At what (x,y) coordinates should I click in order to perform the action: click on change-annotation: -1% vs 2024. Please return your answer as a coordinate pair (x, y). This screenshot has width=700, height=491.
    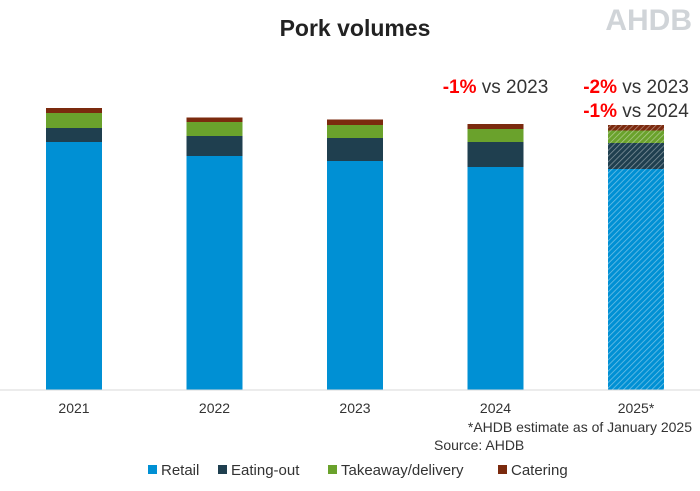
    Looking at the image, I should click on (636, 111).